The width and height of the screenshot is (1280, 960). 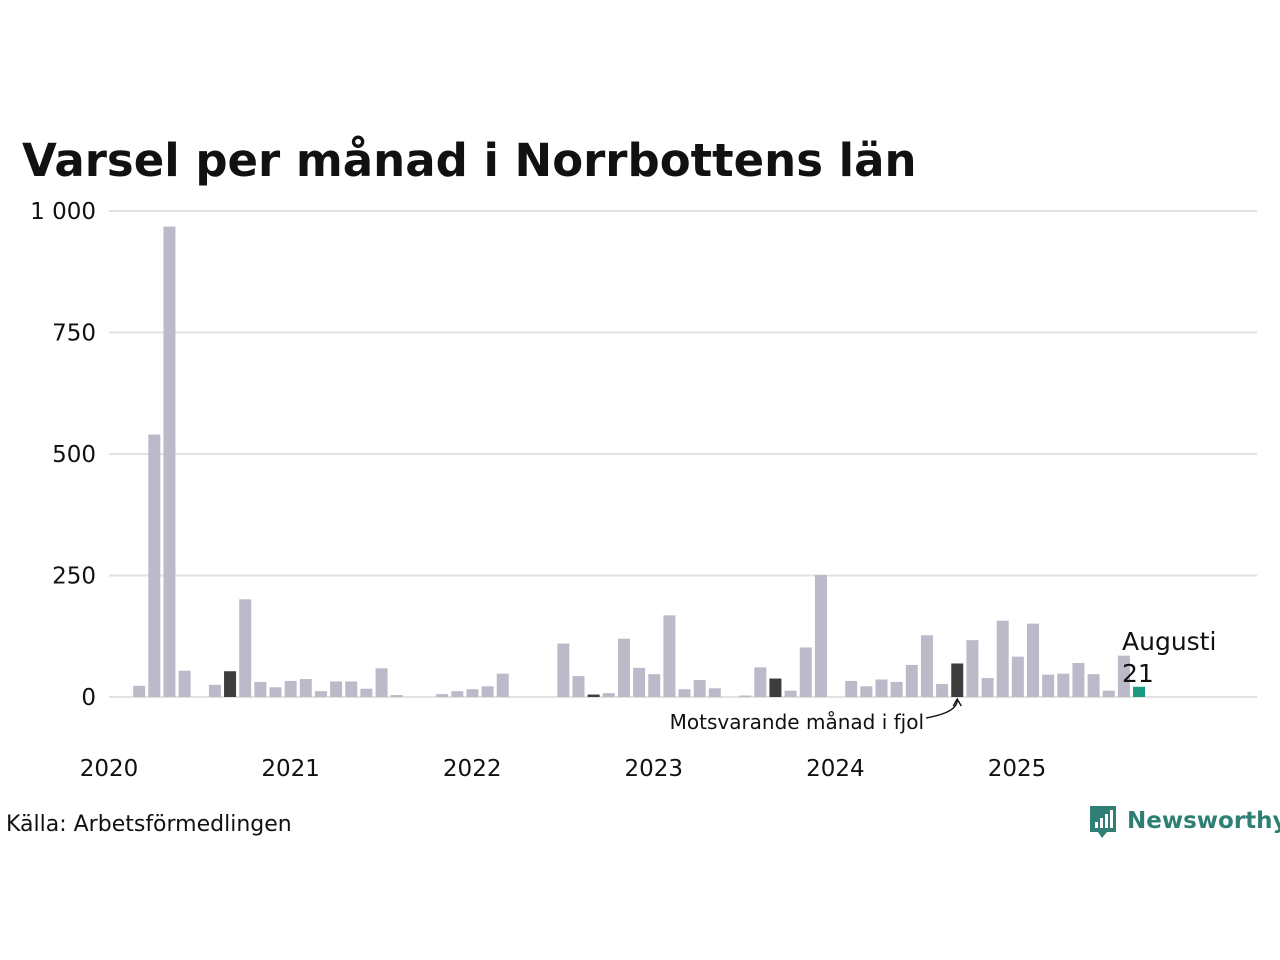 I want to click on y-tick-label: 250, so click(x=74, y=577).